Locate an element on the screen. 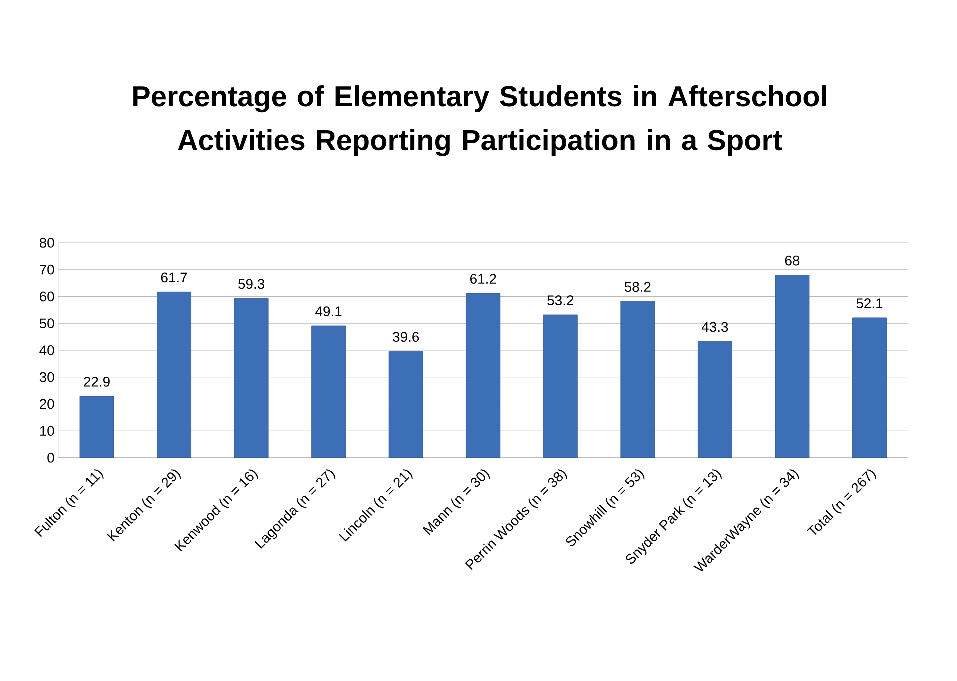 The width and height of the screenshot is (957, 681). data-label: 61.7 is located at coordinates (174, 277).